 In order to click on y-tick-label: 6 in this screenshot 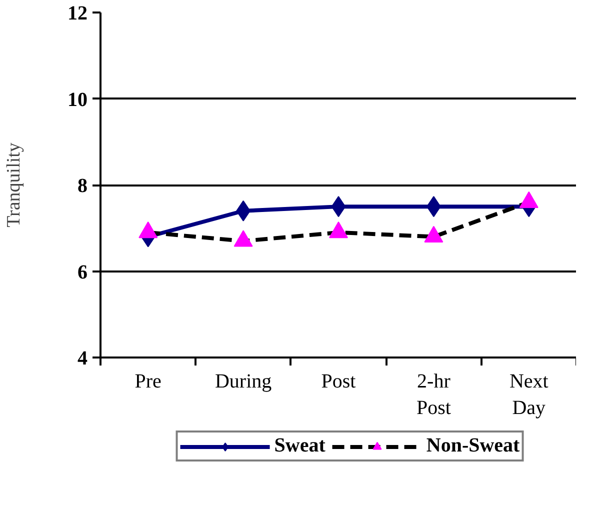, I will do `click(83, 272)`.